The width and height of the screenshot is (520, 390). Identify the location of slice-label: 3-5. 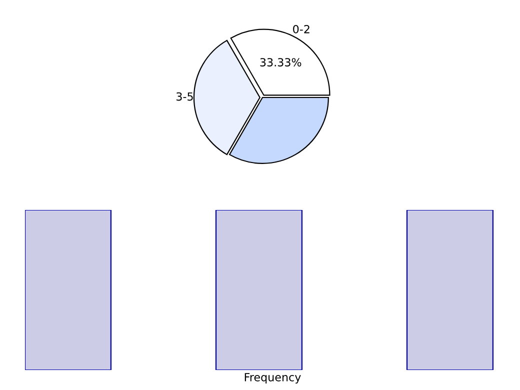
(184, 96).